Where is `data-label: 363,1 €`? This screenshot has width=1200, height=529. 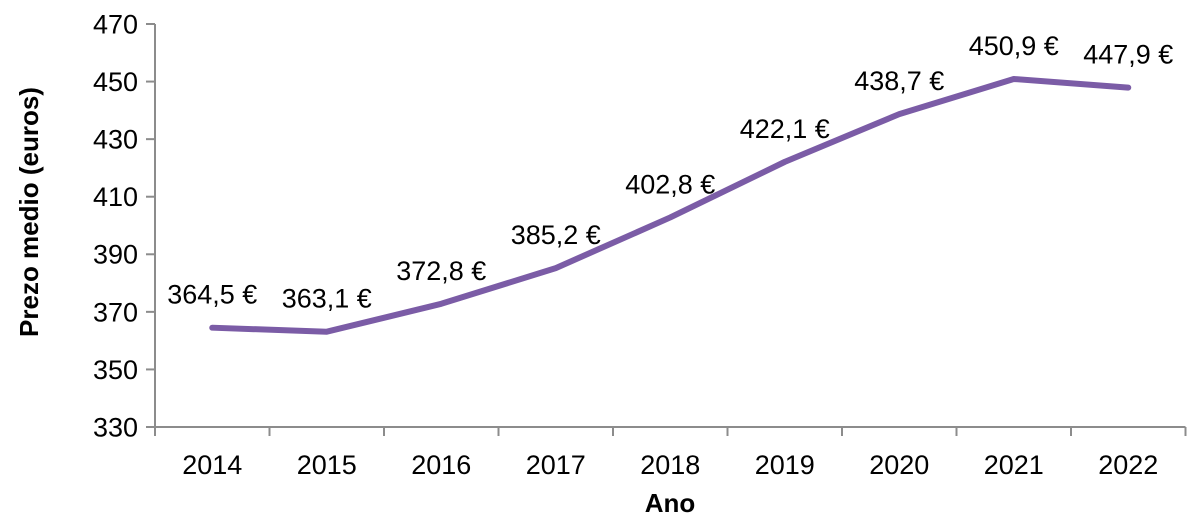
data-label: 363,1 € is located at coordinates (327, 299).